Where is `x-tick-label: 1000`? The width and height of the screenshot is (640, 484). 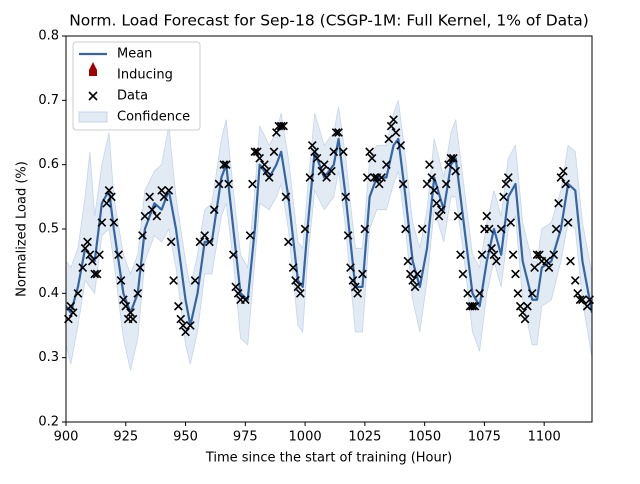 x-tick-label: 1000 is located at coordinates (305, 437).